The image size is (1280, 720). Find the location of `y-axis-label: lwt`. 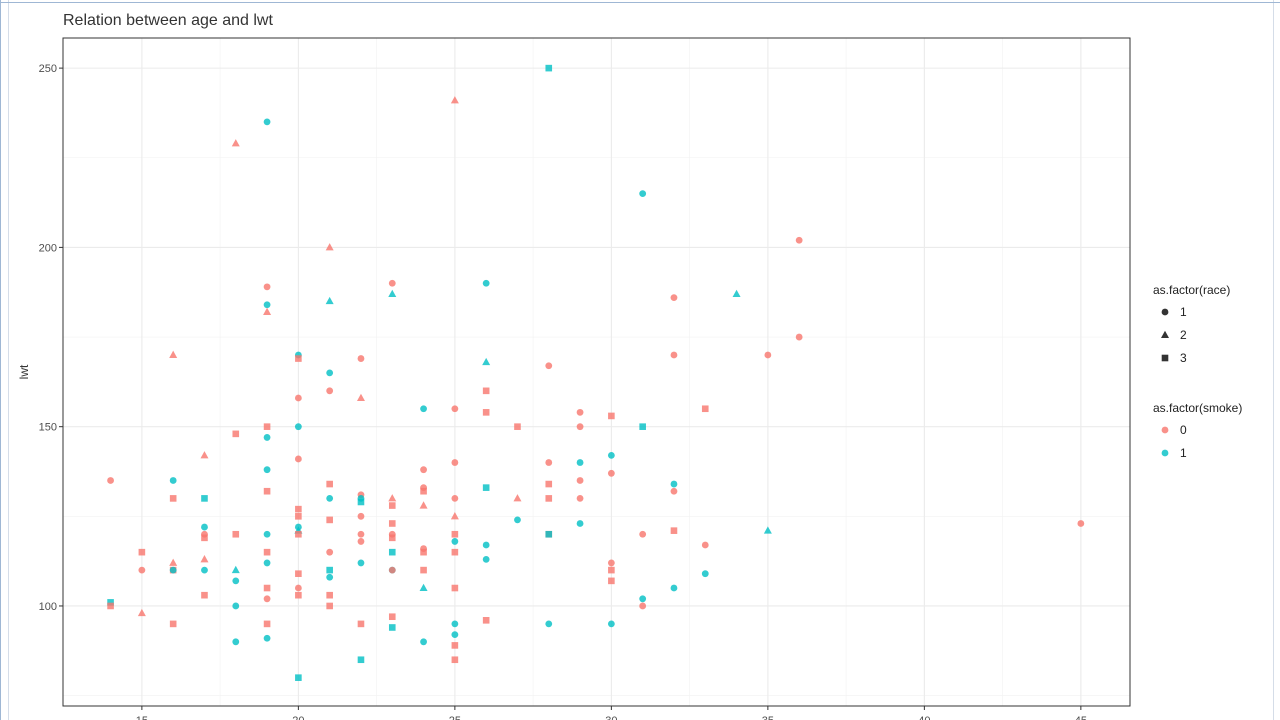

y-axis-label: lwt is located at coordinates (24, 371).